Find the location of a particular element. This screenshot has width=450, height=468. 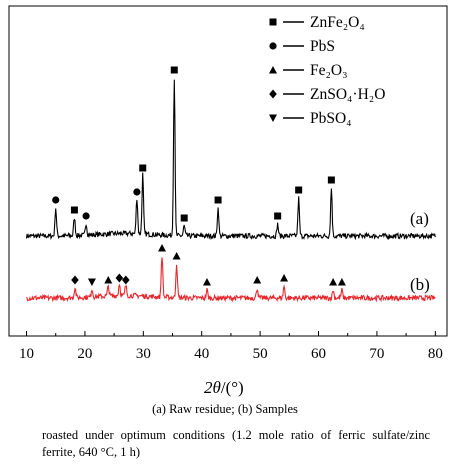

legend-marker-circle is located at coordinates (273, 46).